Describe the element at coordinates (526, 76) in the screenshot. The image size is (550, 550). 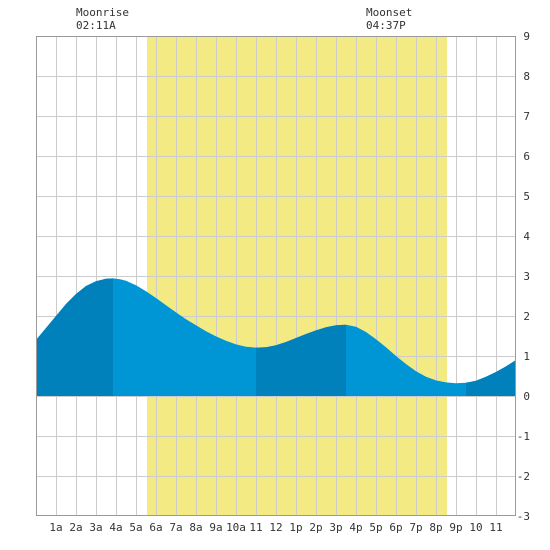
I see `y-tick-label: 8` at that location.